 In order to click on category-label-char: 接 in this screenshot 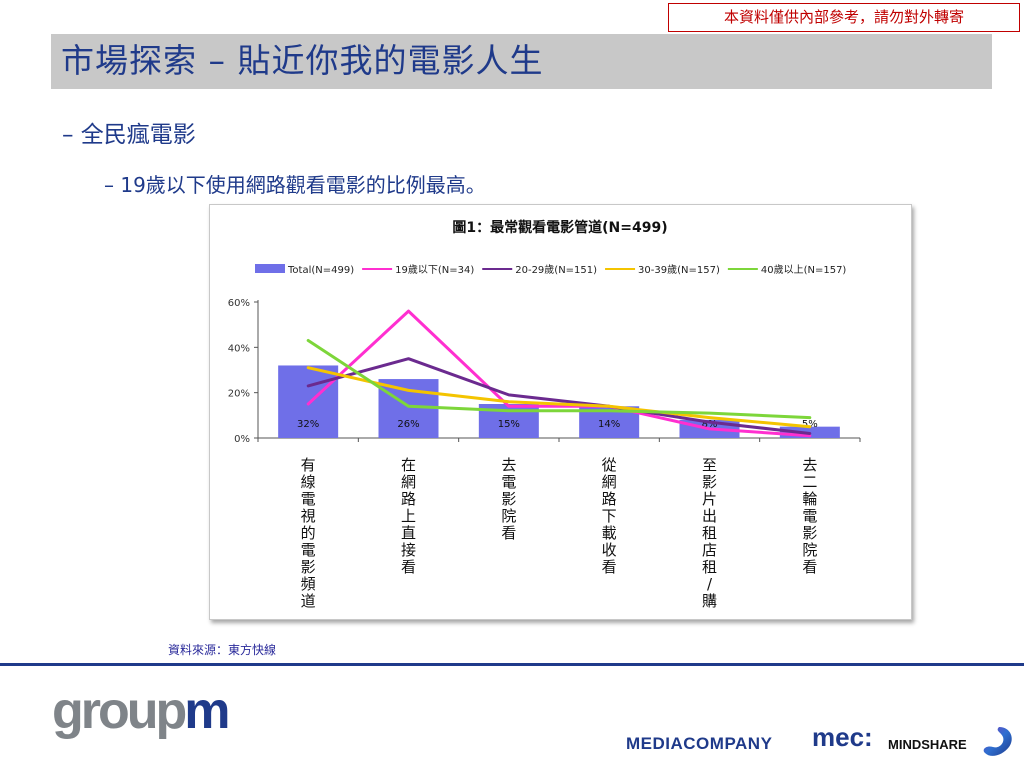, I will do `click(408, 550)`.